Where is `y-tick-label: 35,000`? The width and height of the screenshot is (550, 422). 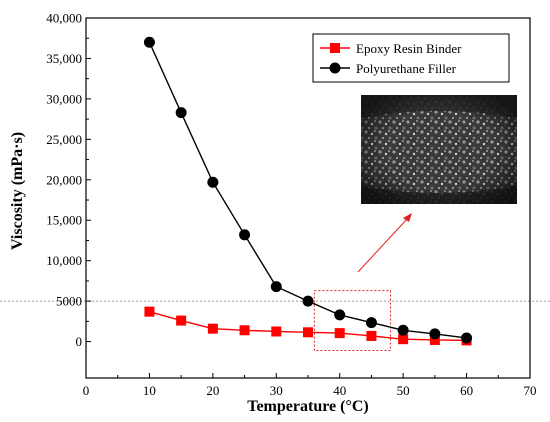 y-tick-label: 35,000 is located at coordinates (64, 58).